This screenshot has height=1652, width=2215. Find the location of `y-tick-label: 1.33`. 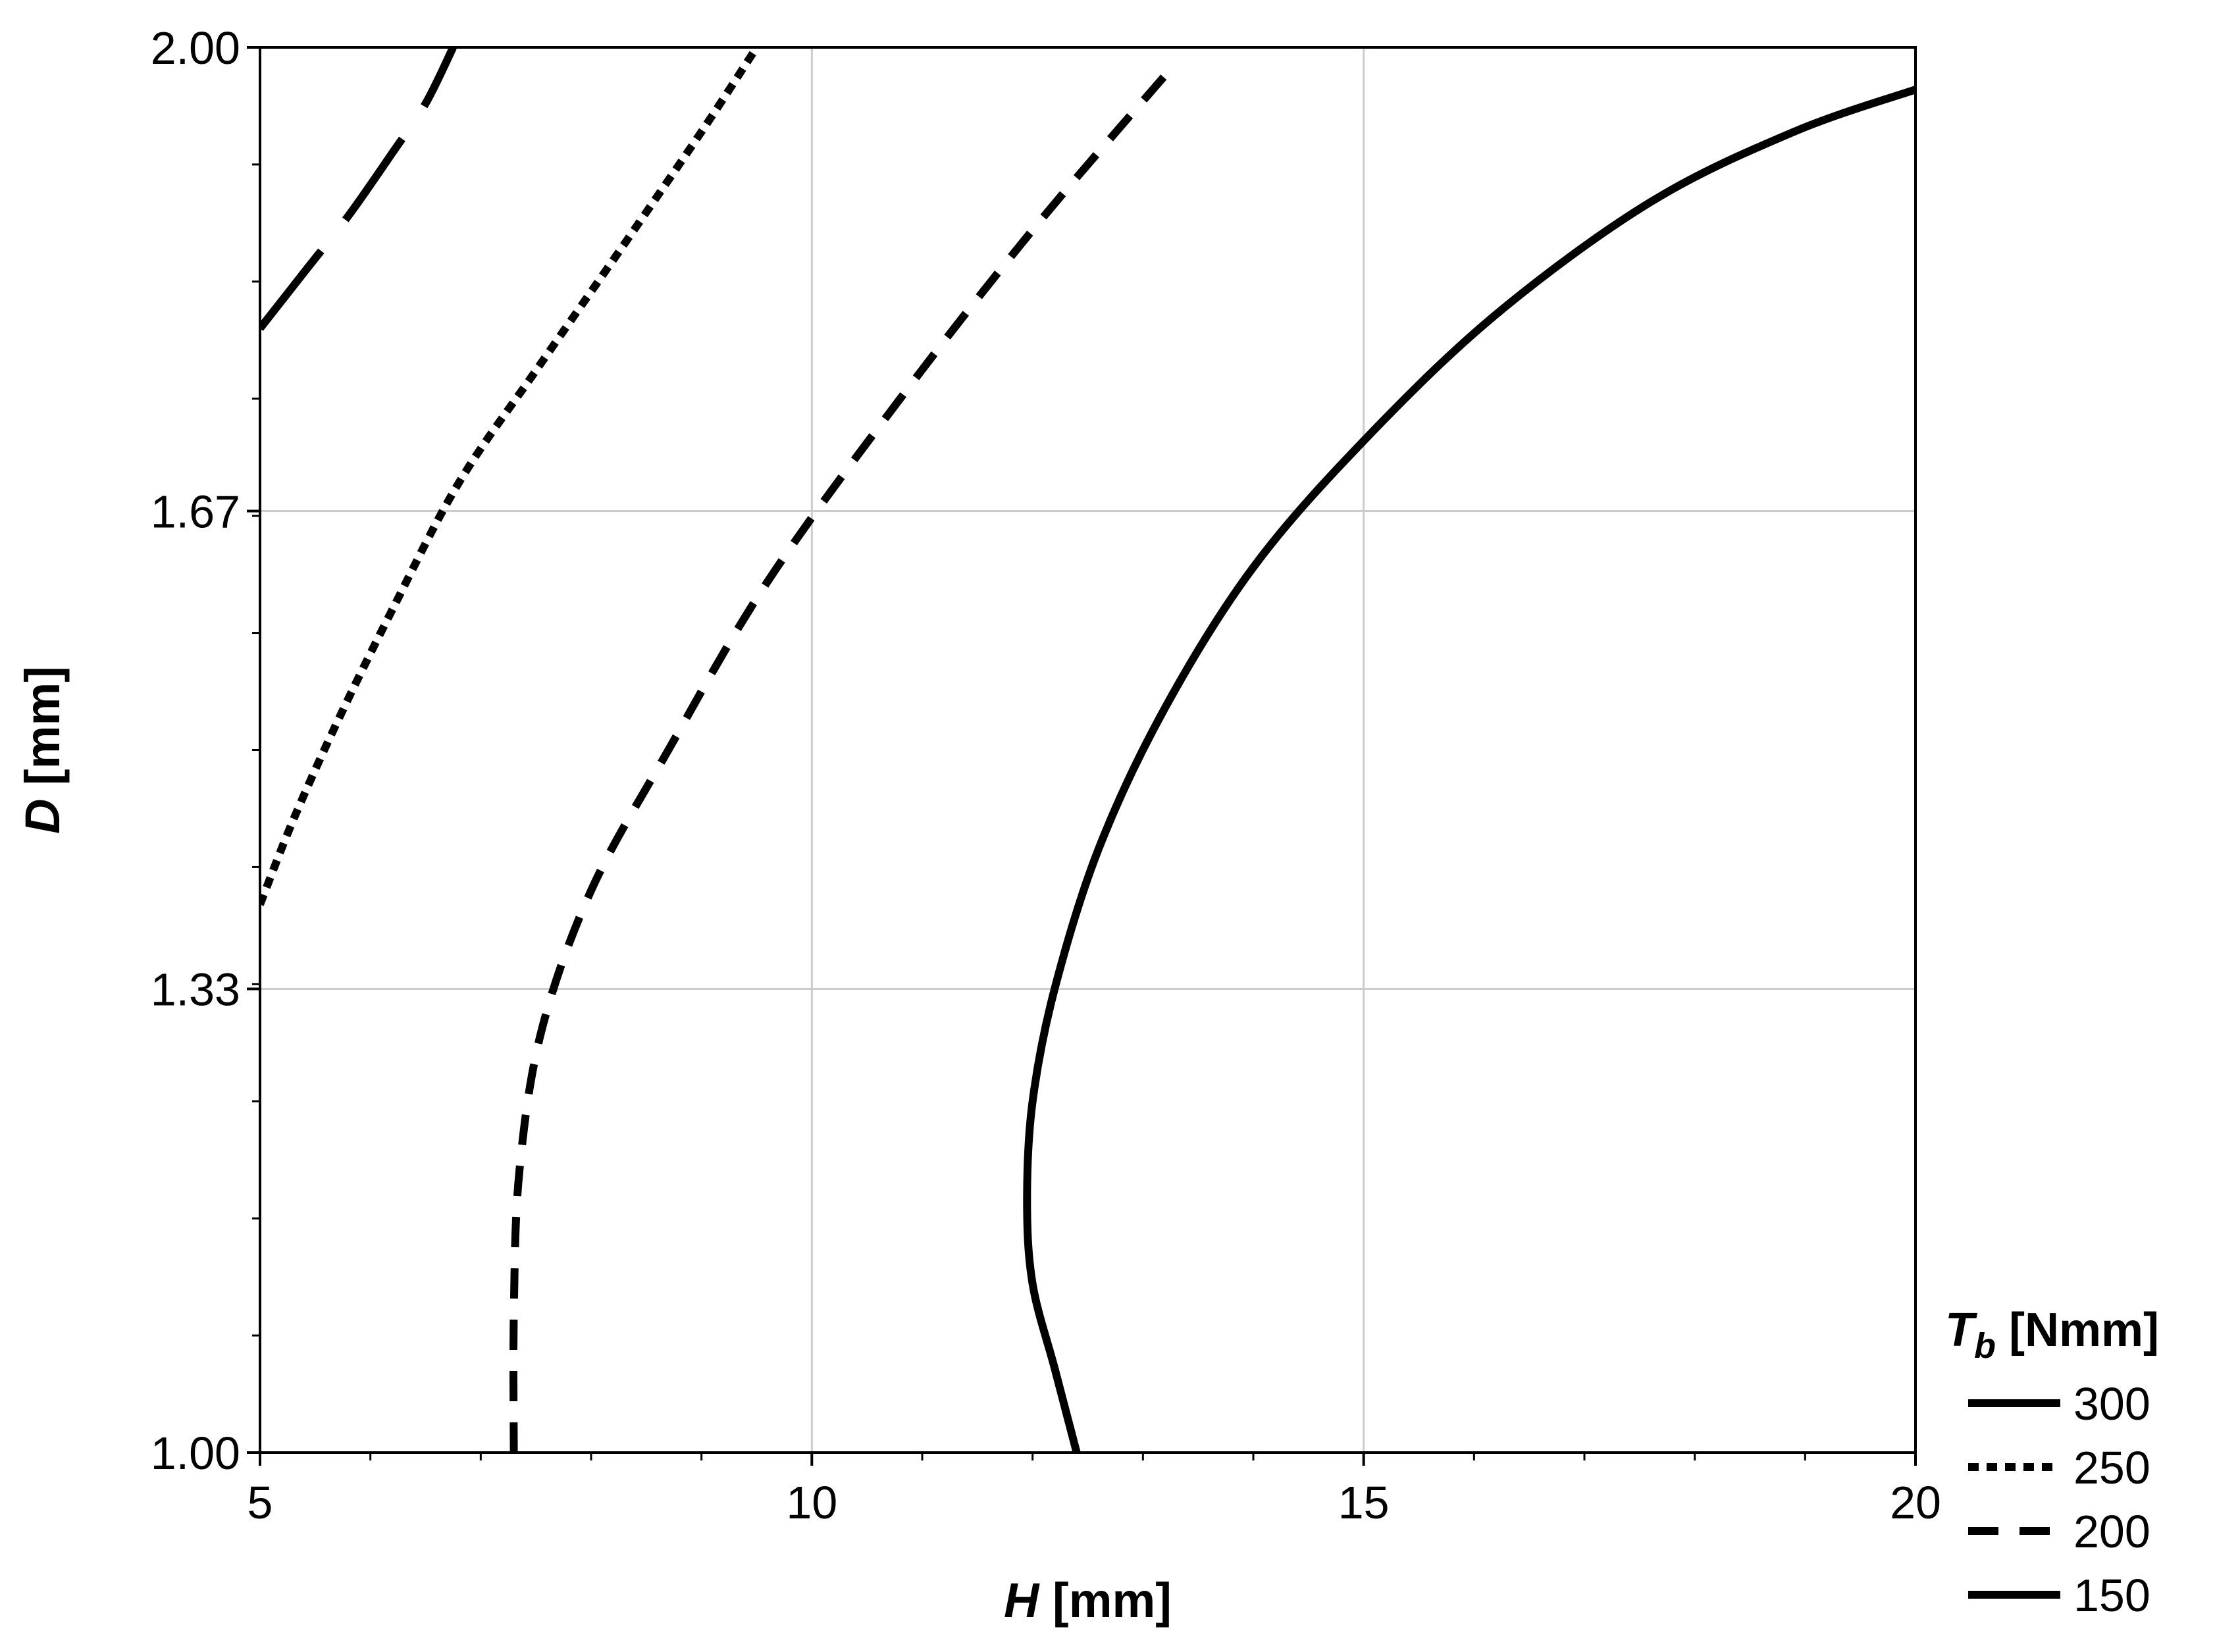

y-tick-label: 1.33 is located at coordinates (196, 989).